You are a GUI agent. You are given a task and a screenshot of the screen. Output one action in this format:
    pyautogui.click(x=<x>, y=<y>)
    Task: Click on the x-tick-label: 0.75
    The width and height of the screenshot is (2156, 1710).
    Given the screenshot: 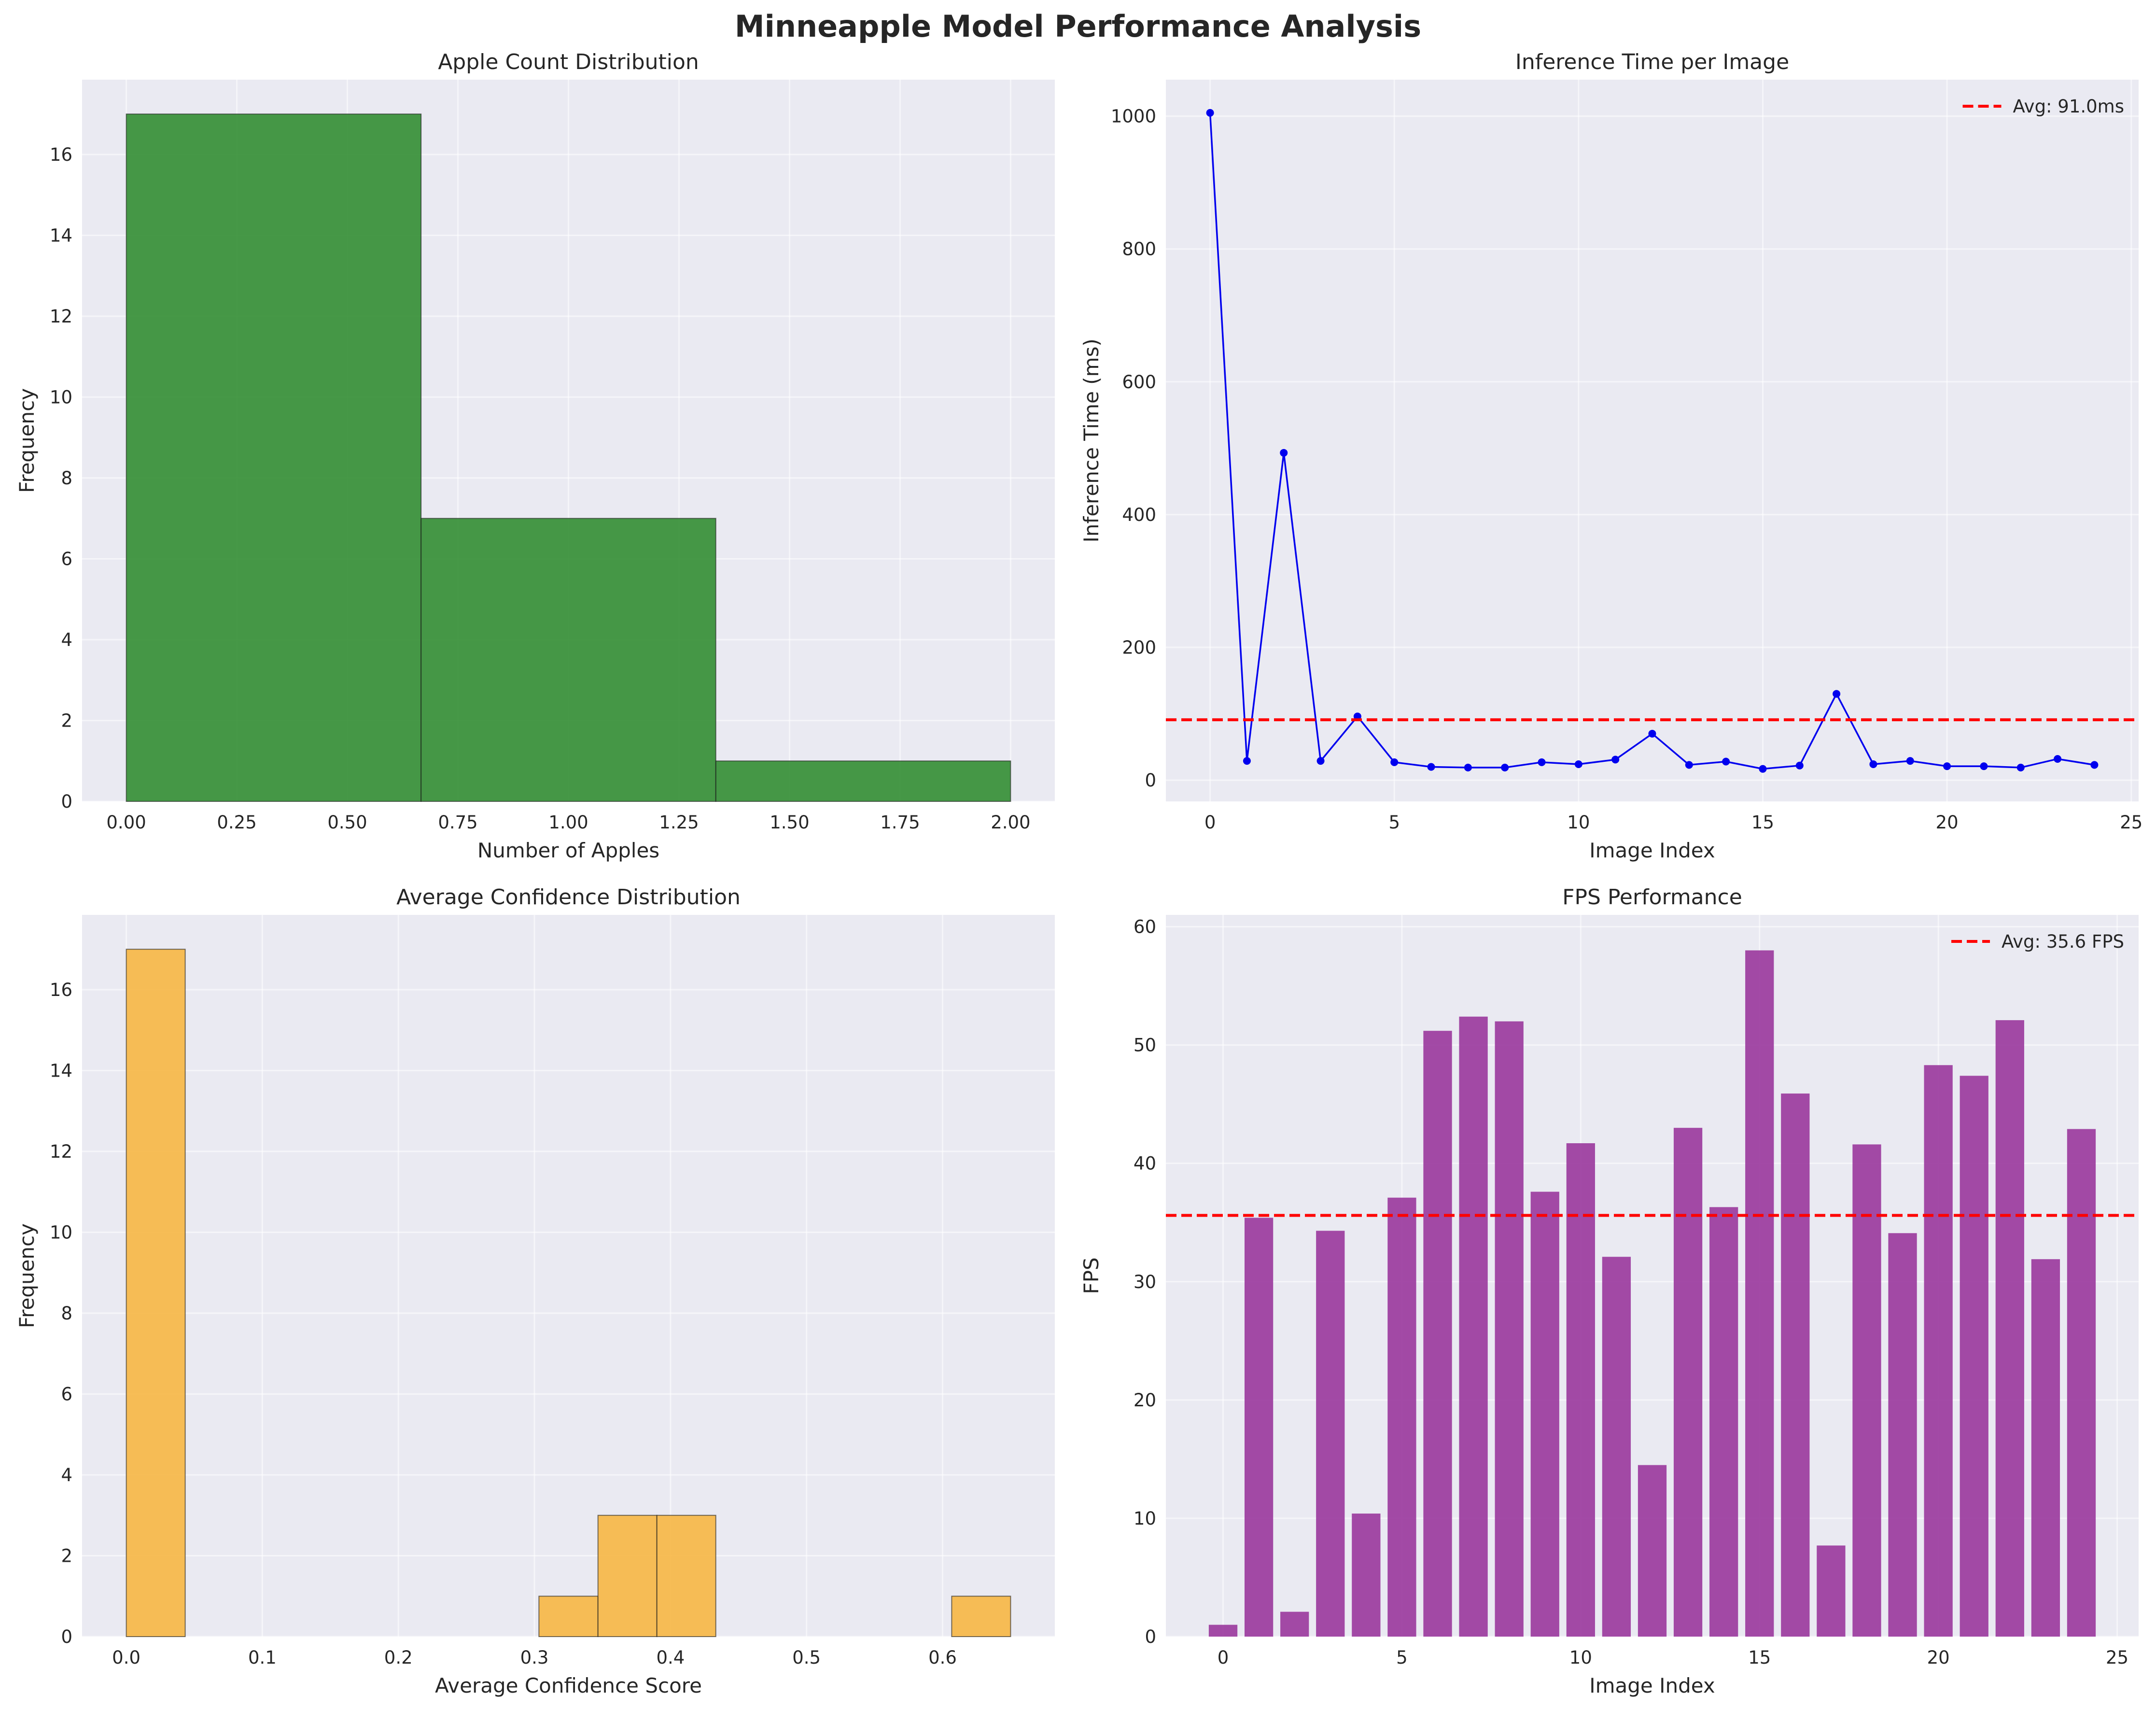 What is the action you would take?
    pyautogui.click(x=458, y=822)
    